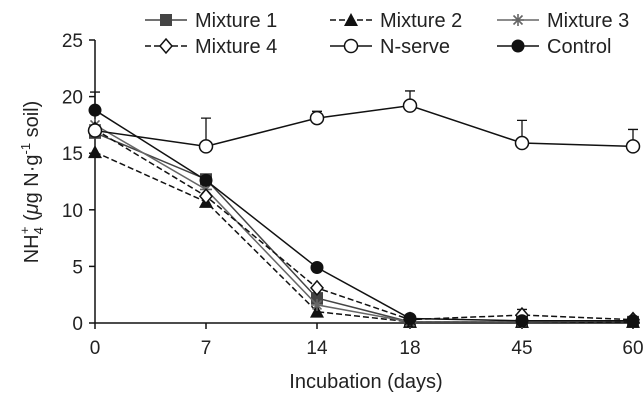 This screenshot has height=397, width=643. I want to click on x-tick-label: 7, so click(206, 348).